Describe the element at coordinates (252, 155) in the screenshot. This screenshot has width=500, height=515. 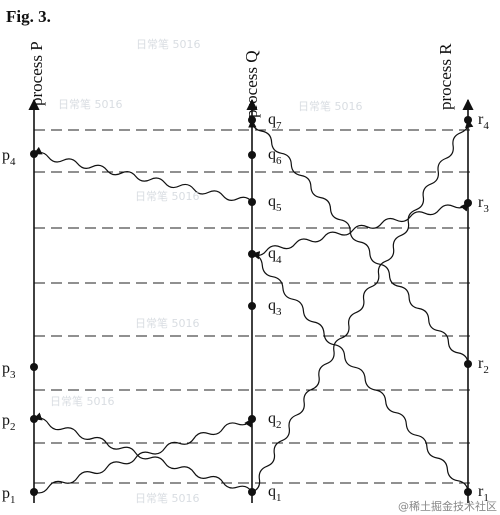
I see `event-dot-q6` at that location.